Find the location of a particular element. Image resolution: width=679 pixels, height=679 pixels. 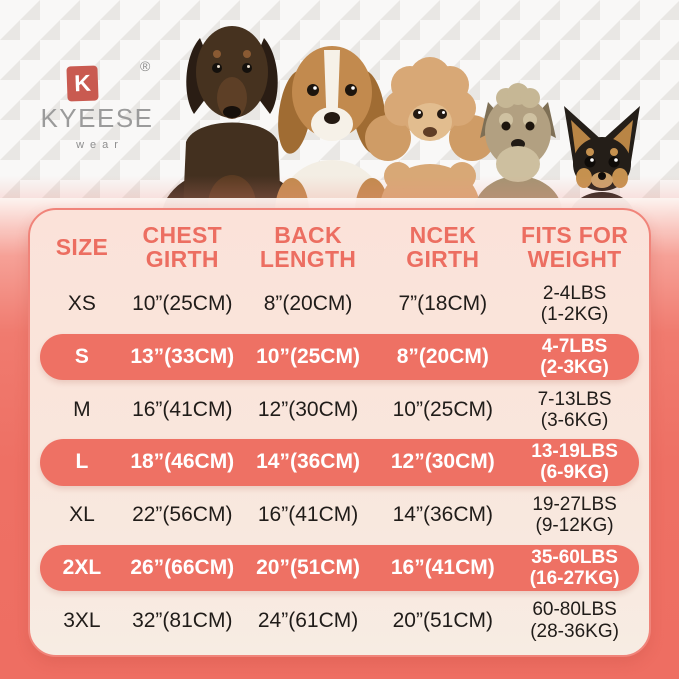

cell-size: 3XL is located at coordinates (82, 620).